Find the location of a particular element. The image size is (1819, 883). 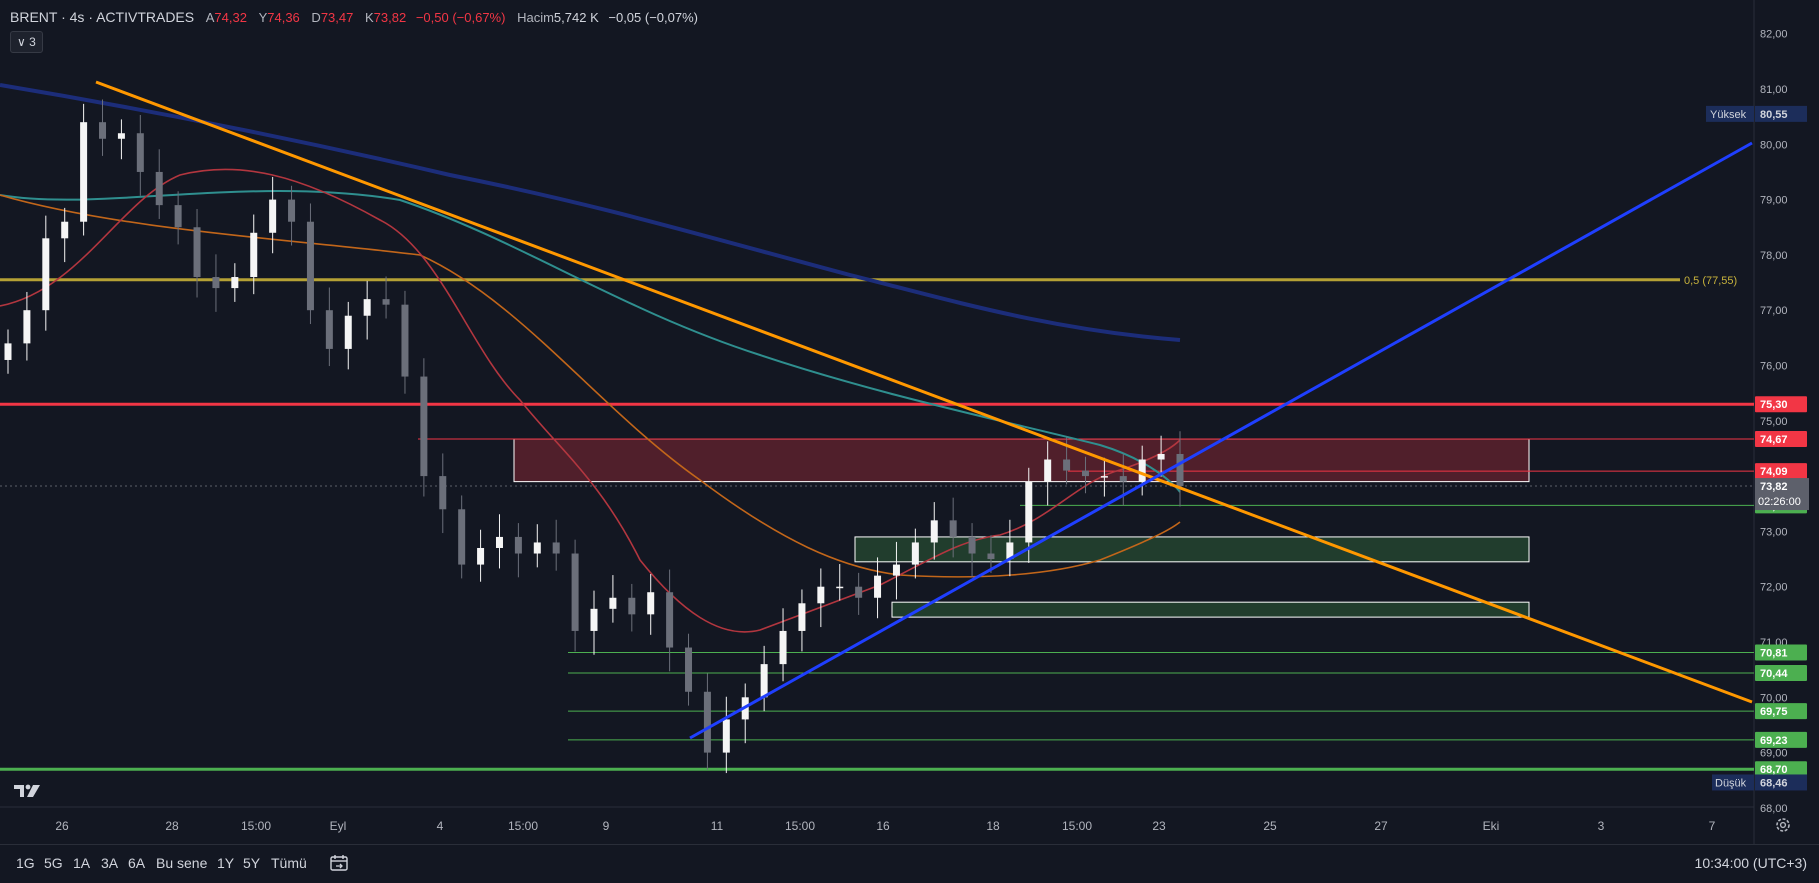

resistance-zone is located at coordinates (1021, 460).